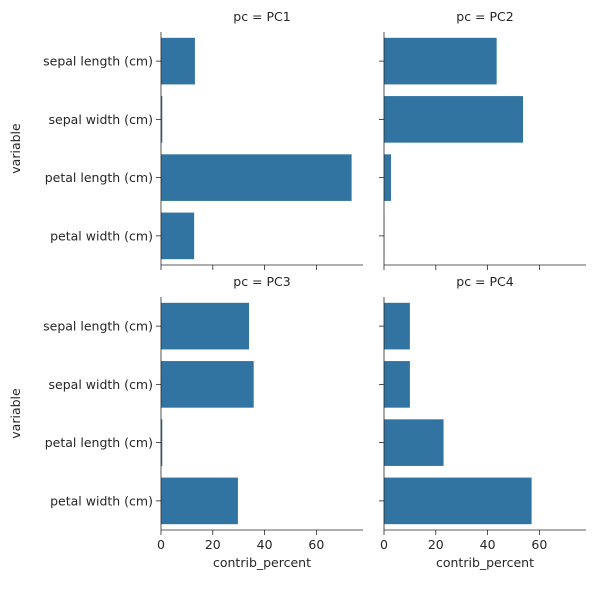  I want to click on panel-title-1: pc = PC1, so click(261, 16).